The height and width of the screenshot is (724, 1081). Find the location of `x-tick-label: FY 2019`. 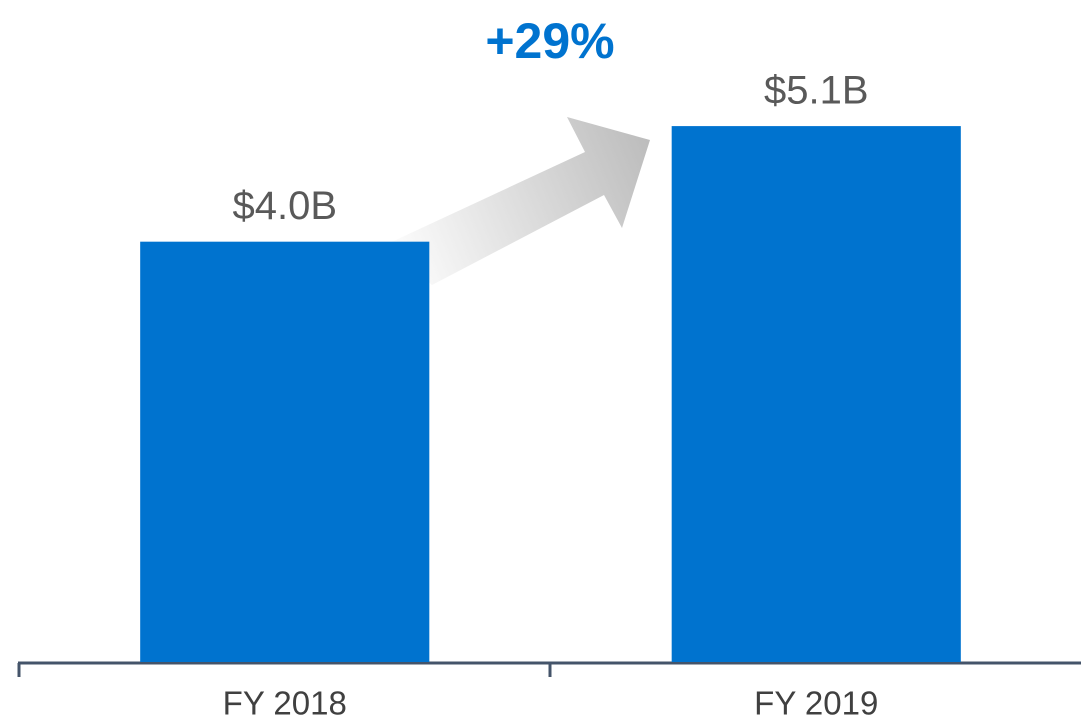

x-tick-label: FY 2019 is located at coordinates (816, 703).